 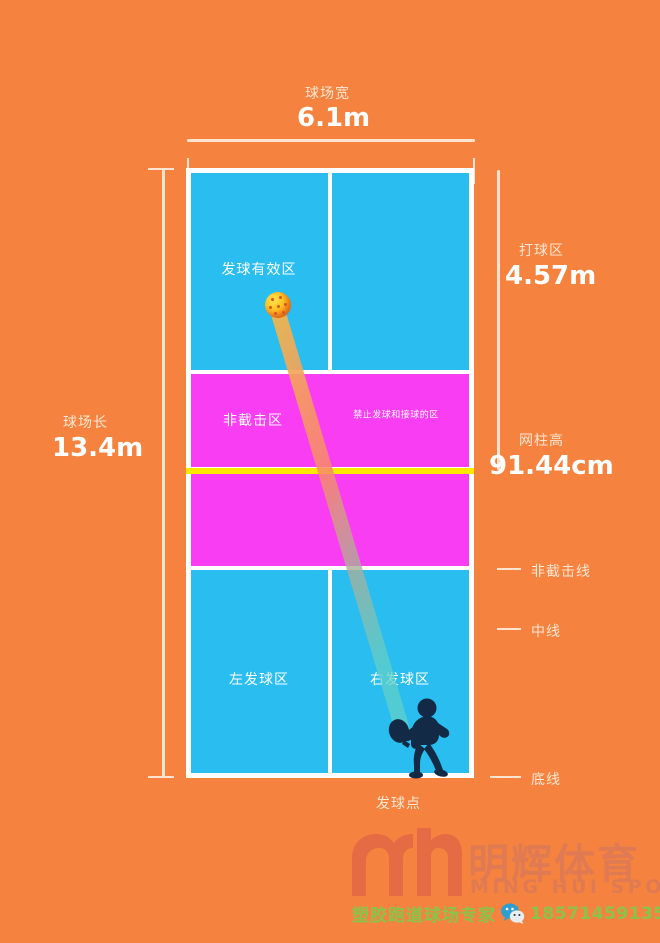 I want to click on brand-tagline: 塑胶跑道球场专家 18571459135, so click(x=506, y=913).